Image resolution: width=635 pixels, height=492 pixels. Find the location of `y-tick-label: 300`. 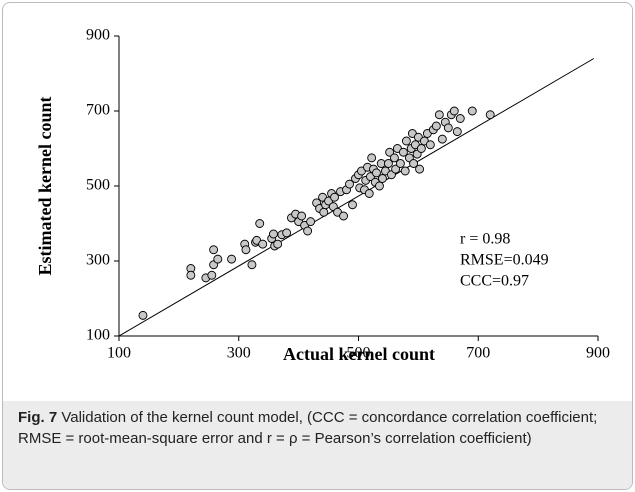

y-tick-label: 300 is located at coordinates (98, 260).